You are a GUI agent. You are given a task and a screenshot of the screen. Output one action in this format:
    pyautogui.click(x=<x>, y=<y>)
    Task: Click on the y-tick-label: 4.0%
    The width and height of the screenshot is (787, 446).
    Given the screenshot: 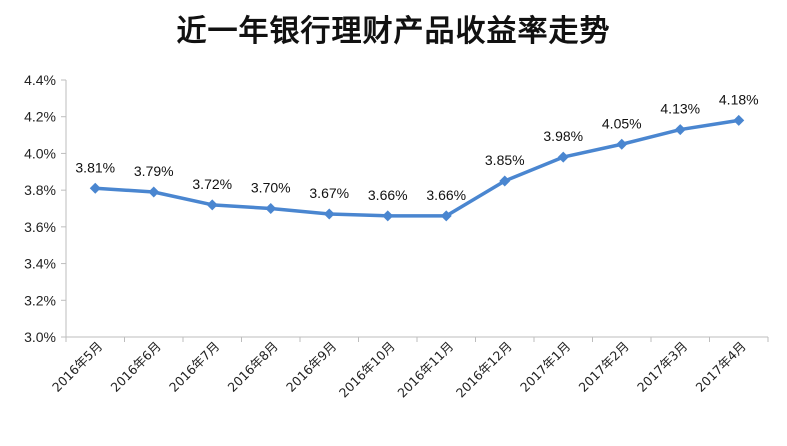 What is the action you would take?
    pyautogui.click(x=40, y=153)
    